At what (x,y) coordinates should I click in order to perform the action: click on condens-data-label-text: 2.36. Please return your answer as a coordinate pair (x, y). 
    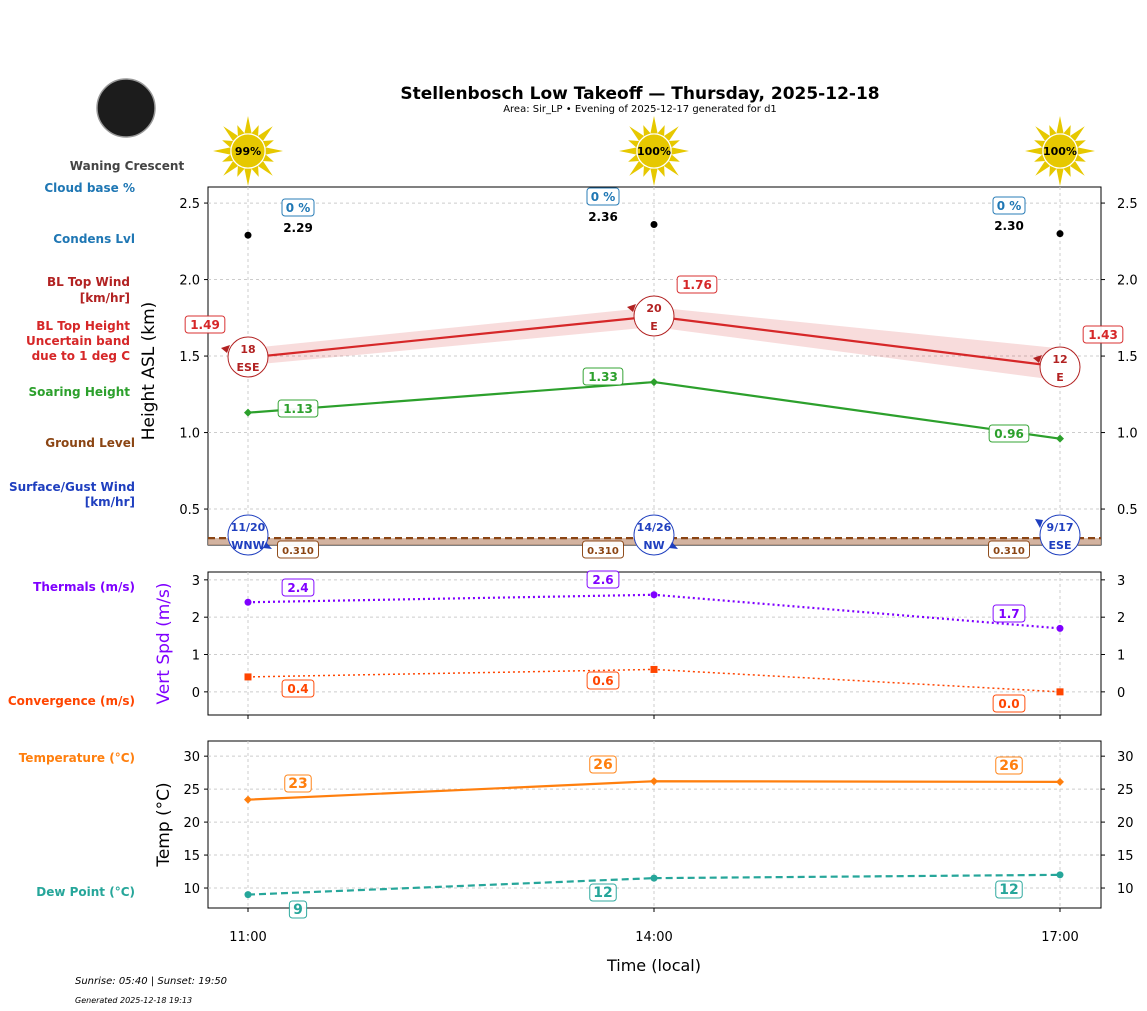
    Looking at the image, I should click on (603, 217).